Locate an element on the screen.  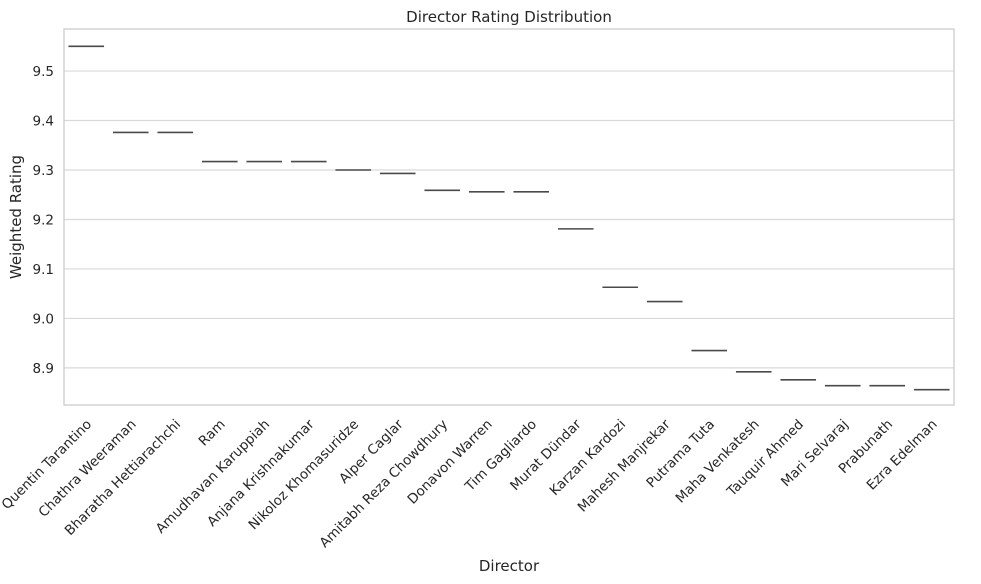
y-axis-label: Weighted Rating is located at coordinates (16, 217).